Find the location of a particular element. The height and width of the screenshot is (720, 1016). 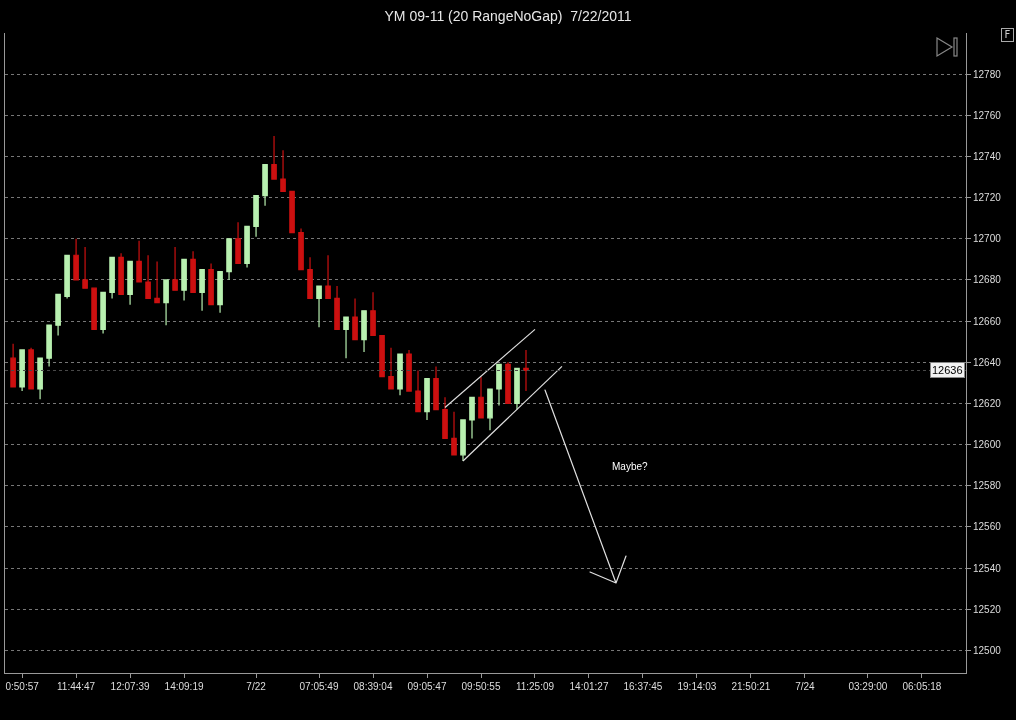

y-tick-label: 12660 is located at coordinates (987, 321).